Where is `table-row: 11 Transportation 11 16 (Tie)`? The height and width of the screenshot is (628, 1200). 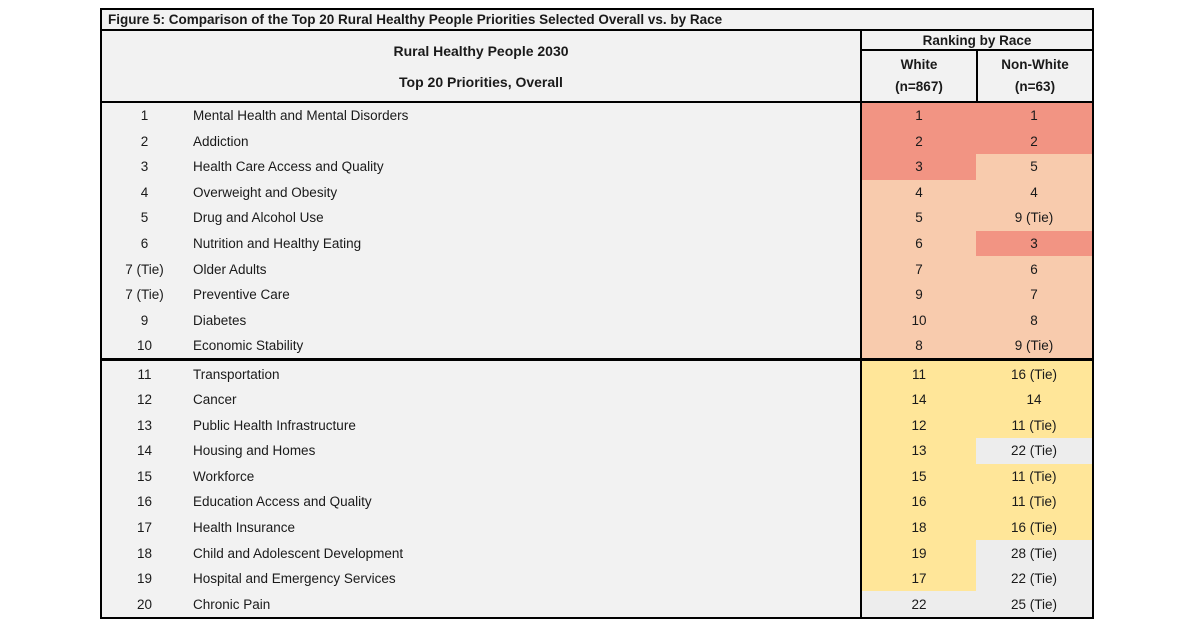 table-row: 11 Transportation 11 16 (Tie) is located at coordinates (597, 373).